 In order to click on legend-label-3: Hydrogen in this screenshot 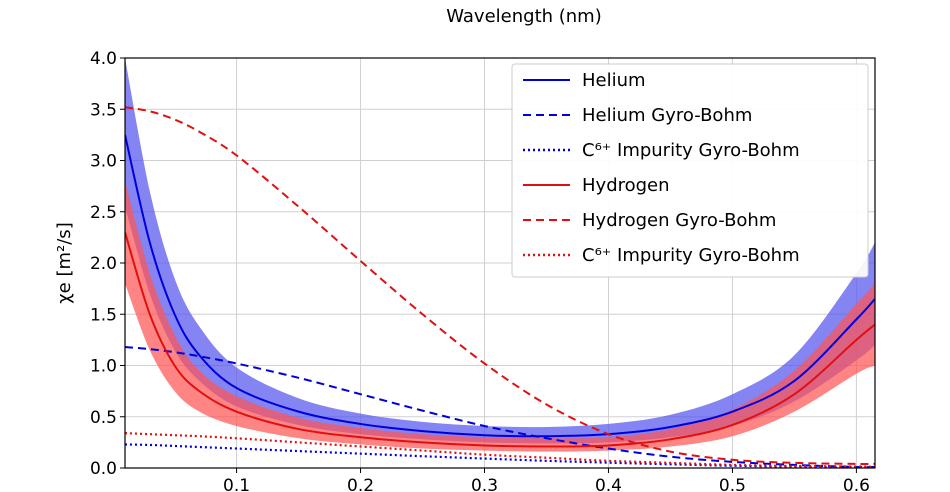, I will do `click(626, 185)`.